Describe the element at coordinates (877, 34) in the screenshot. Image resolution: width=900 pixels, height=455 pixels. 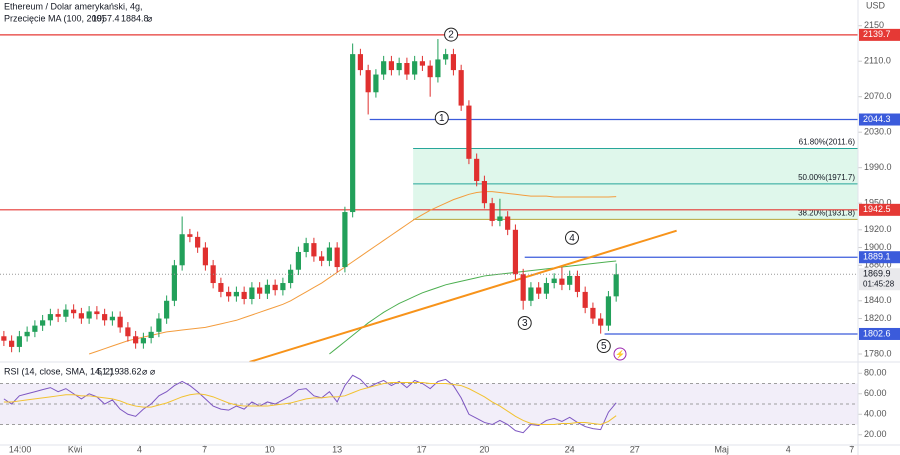
I see `level-tag-label: 2139.7` at that location.